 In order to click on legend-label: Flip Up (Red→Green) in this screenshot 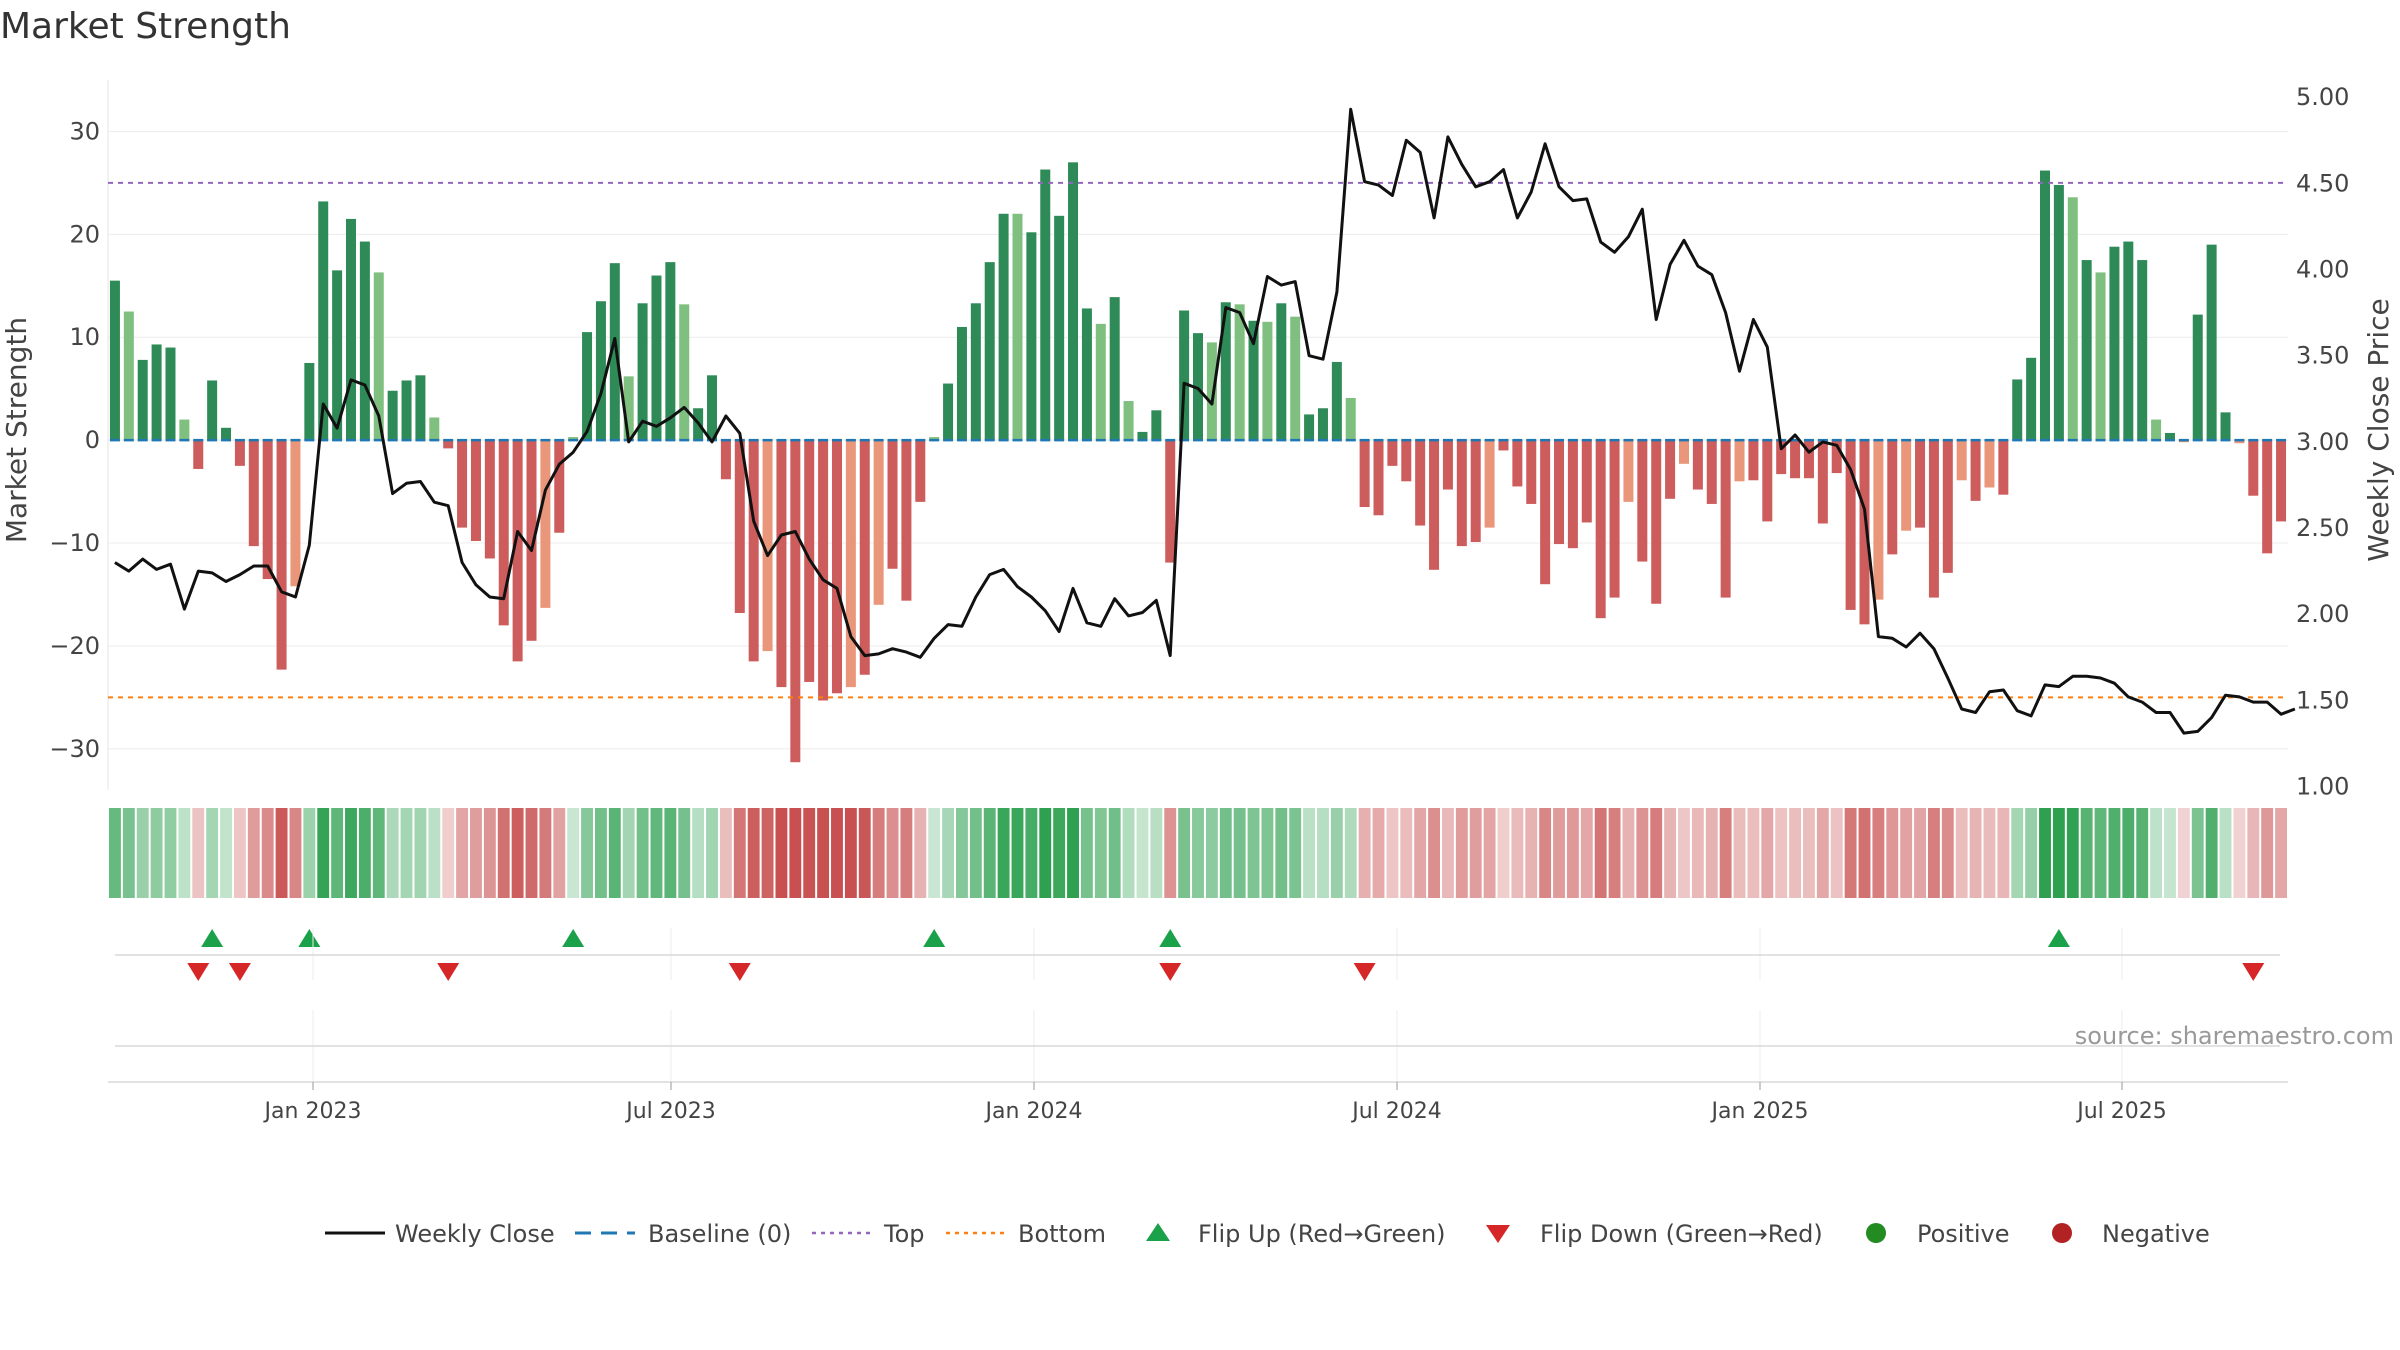, I will do `click(1322, 1234)`.